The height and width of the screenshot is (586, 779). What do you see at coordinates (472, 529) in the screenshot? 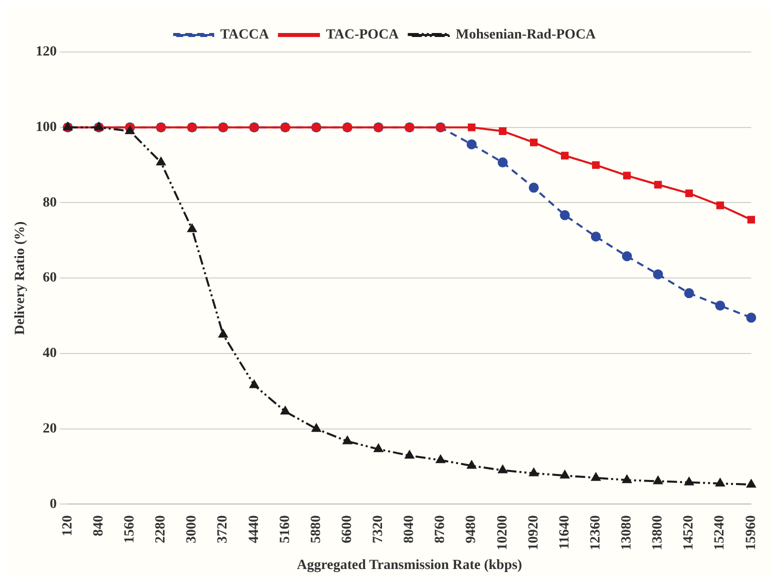
I see `x-tick-label: 9480` at bounding box center [472, 529].